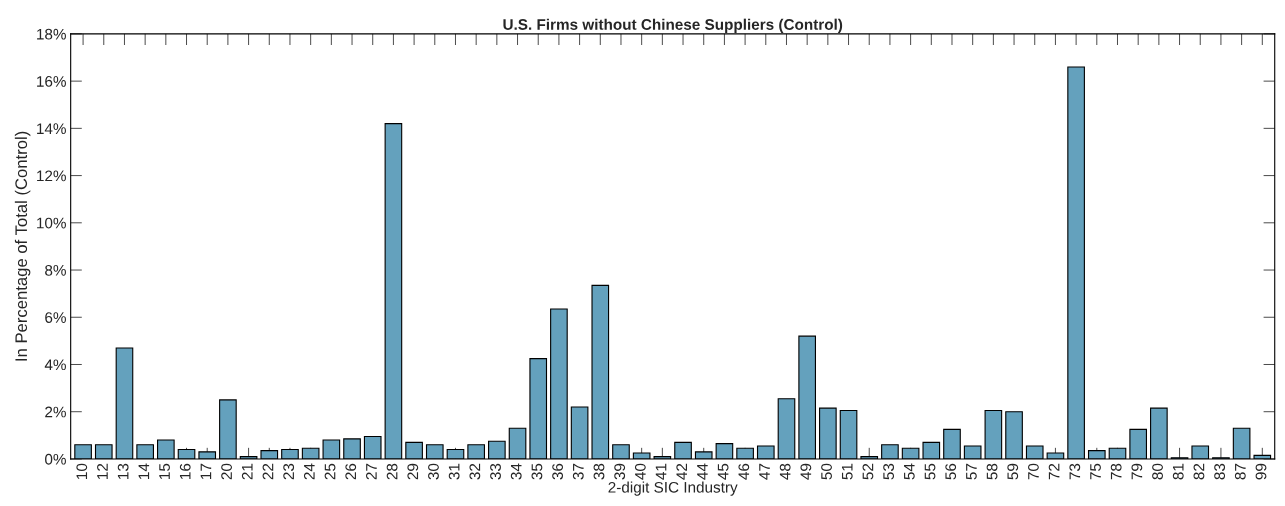 This screenshot has height=506, width=1285. I want to click on x-tick-label: 30, so click(433, 471).